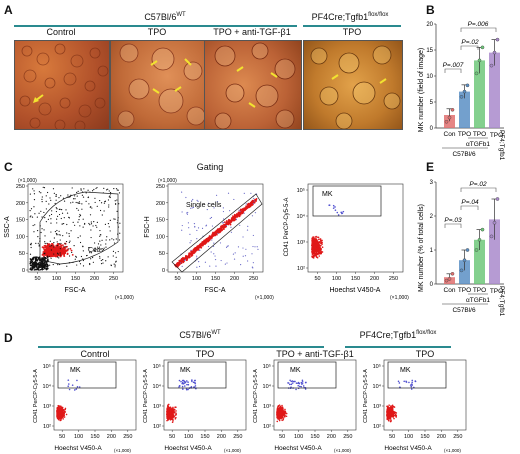 This screenshot has width=520, height=454. What do you see at coordinates (470, 42) in the screenshot?
I see `chart-b-pvalue-2: P=.02` at bounding box center [470, 42].